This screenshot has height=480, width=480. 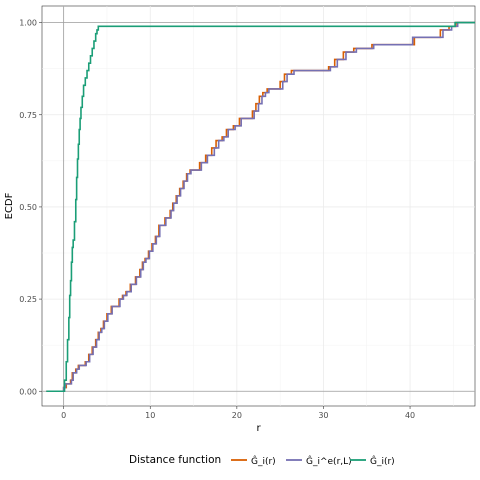 What do you see at coordinates (382, 461) in the screenshot?
I see `legend-label-3: Ĝ_i(r)` at bounding box center [382, 461].